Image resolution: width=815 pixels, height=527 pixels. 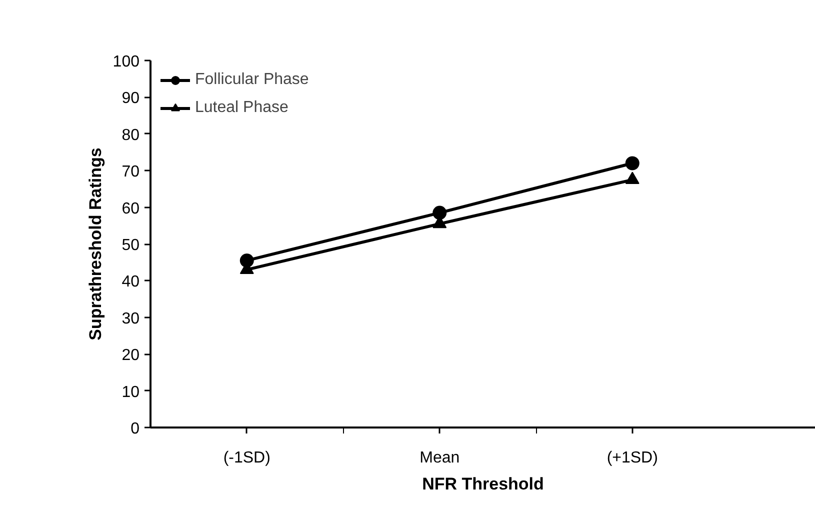 What do you see at coordinates (131, 282) in the screenshot?
I see `y-tick-label: 40` at bounding box center [131, 282].